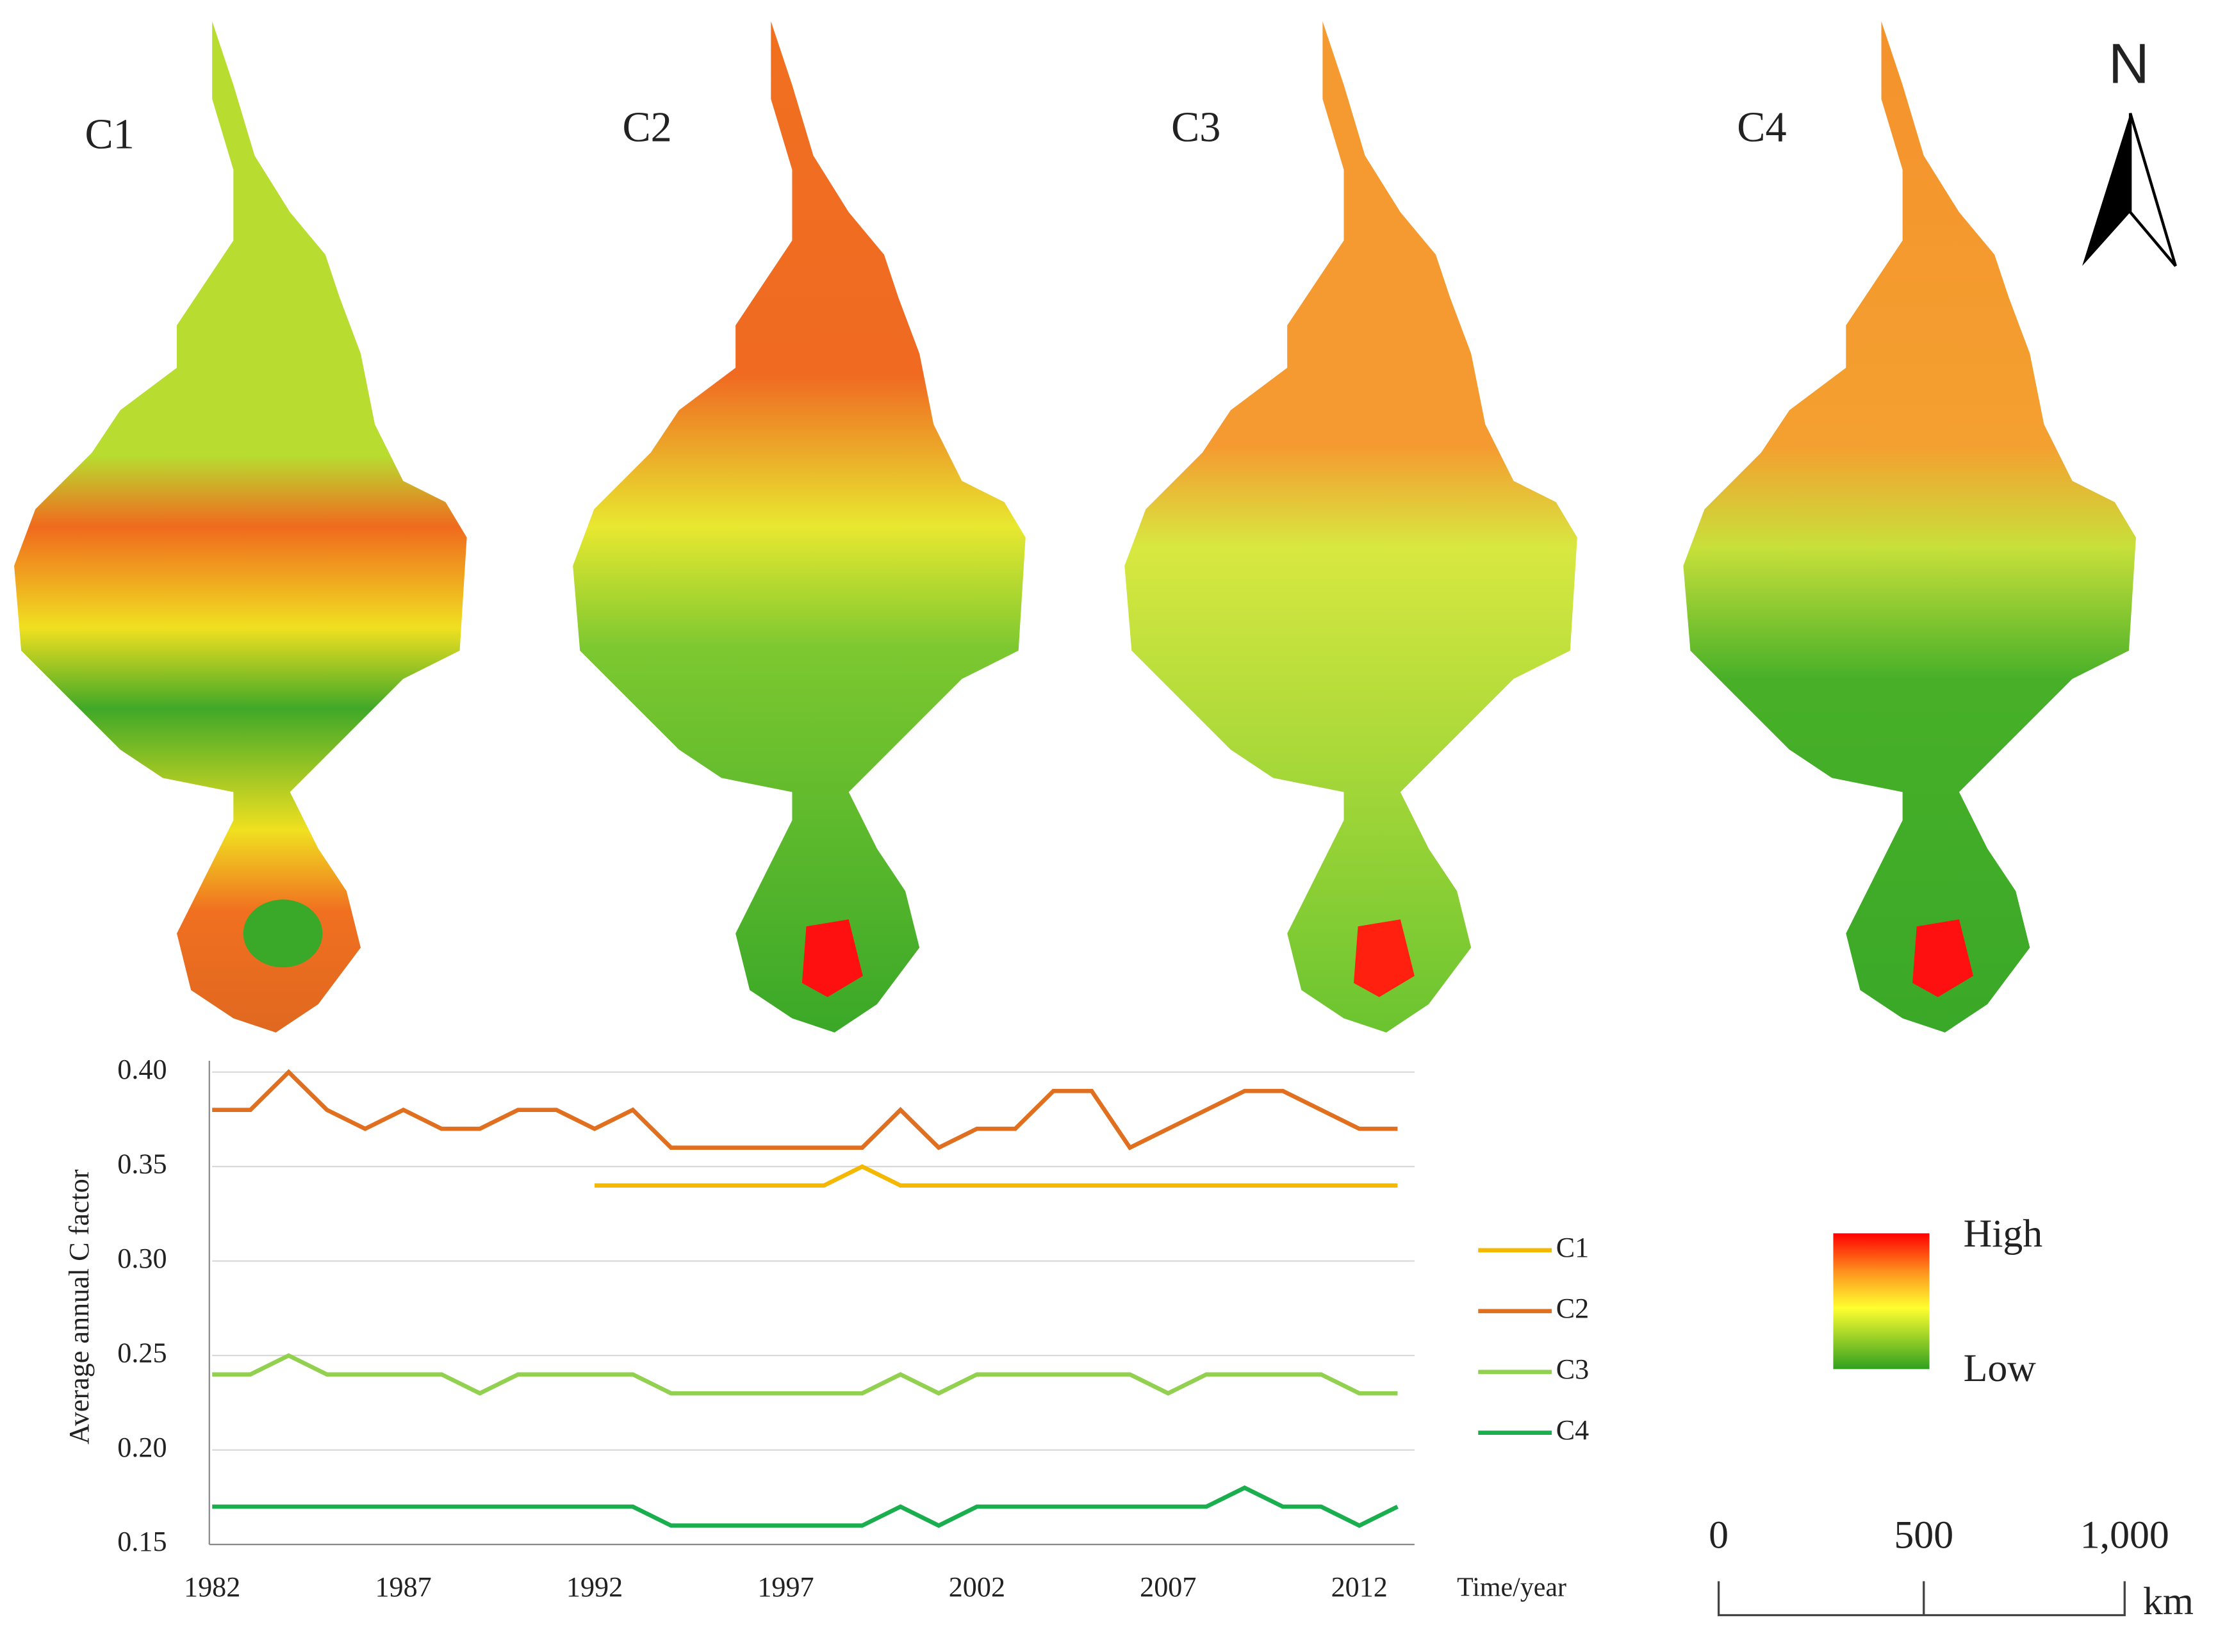 This screenshot has width=2218, height=1652. I want to click on y-tick-label: 0.30, so click(142, 1258).